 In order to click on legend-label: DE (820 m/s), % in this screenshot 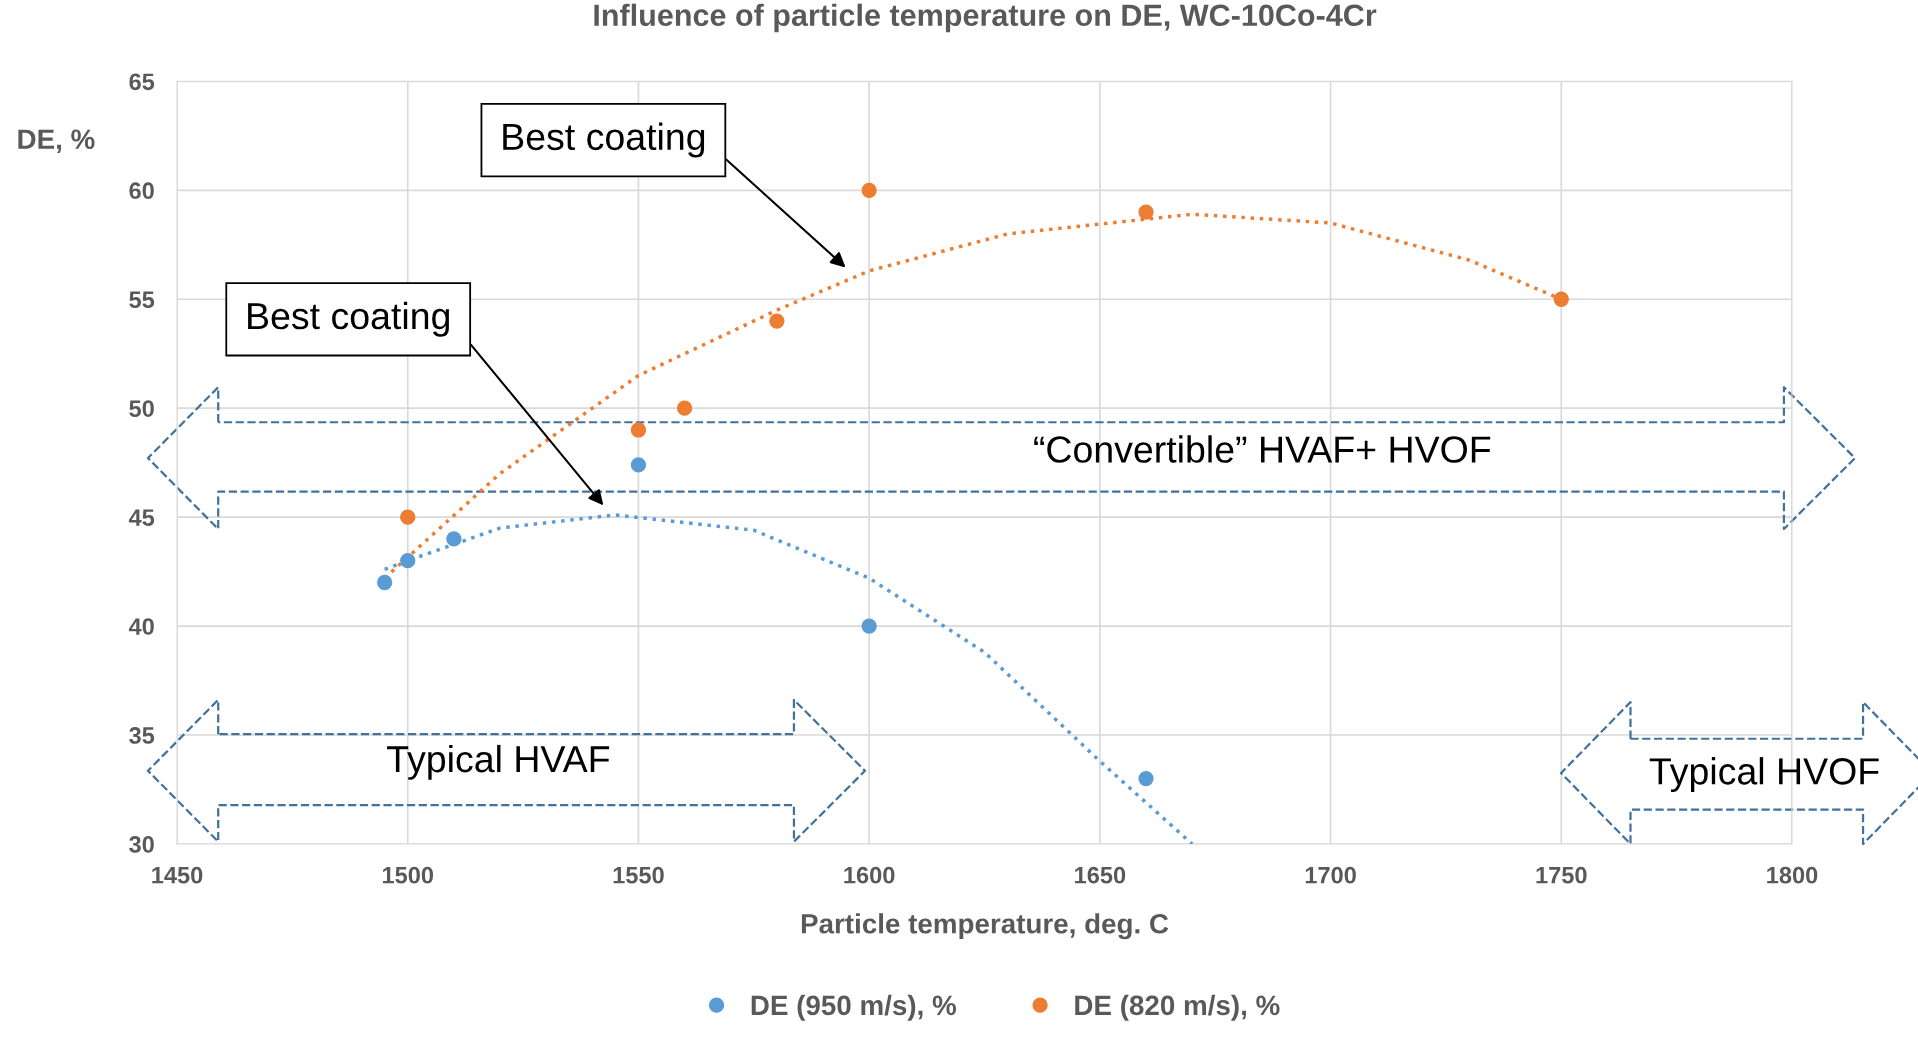, I will do `click(1177, 1007)`.